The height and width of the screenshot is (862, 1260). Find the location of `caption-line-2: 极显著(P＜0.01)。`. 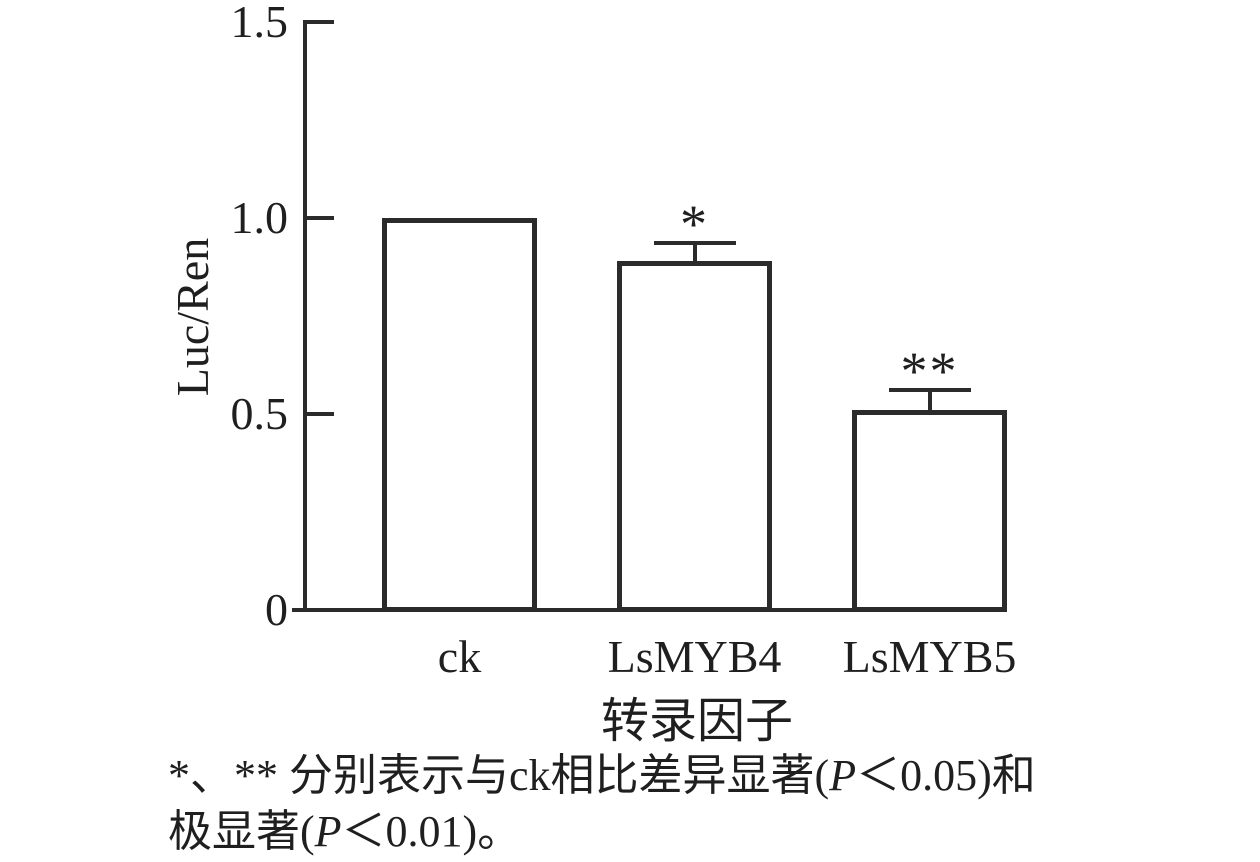

caption-line-2: 极显著(P＜0.01)。 is located at coordinates (602, 832).